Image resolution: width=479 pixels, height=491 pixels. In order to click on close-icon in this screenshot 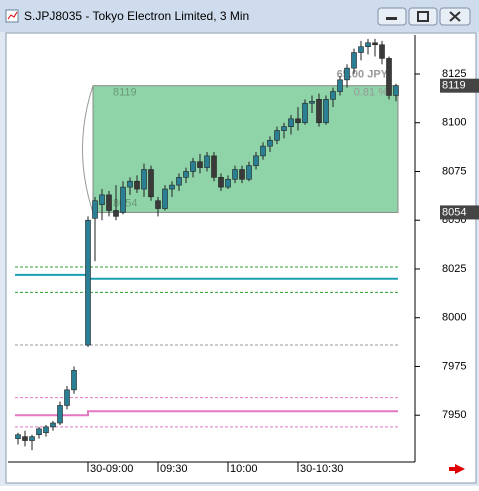, I will do `click(455, 16)`.